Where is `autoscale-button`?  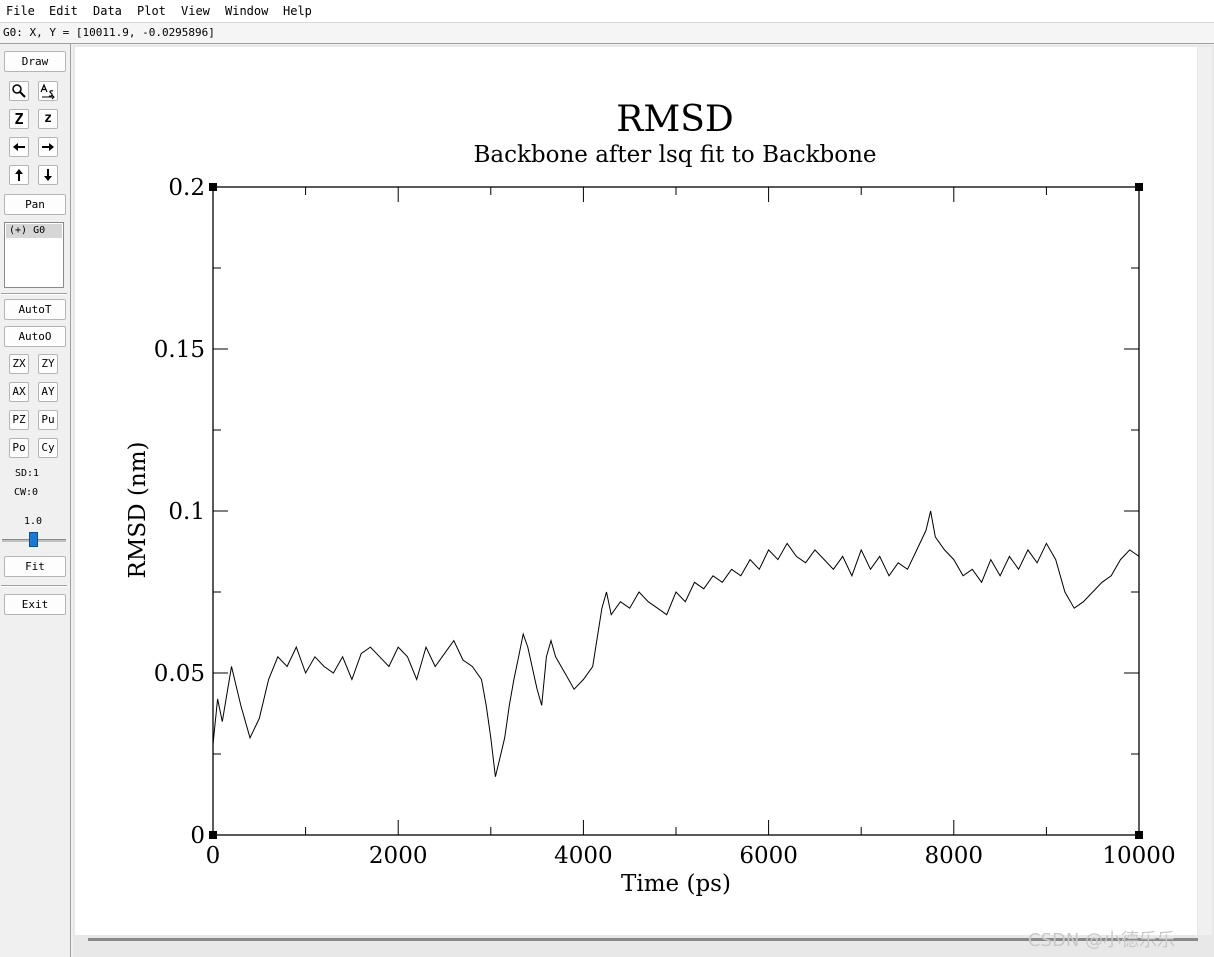 autoscale-button is located at coordinates (48, 91).